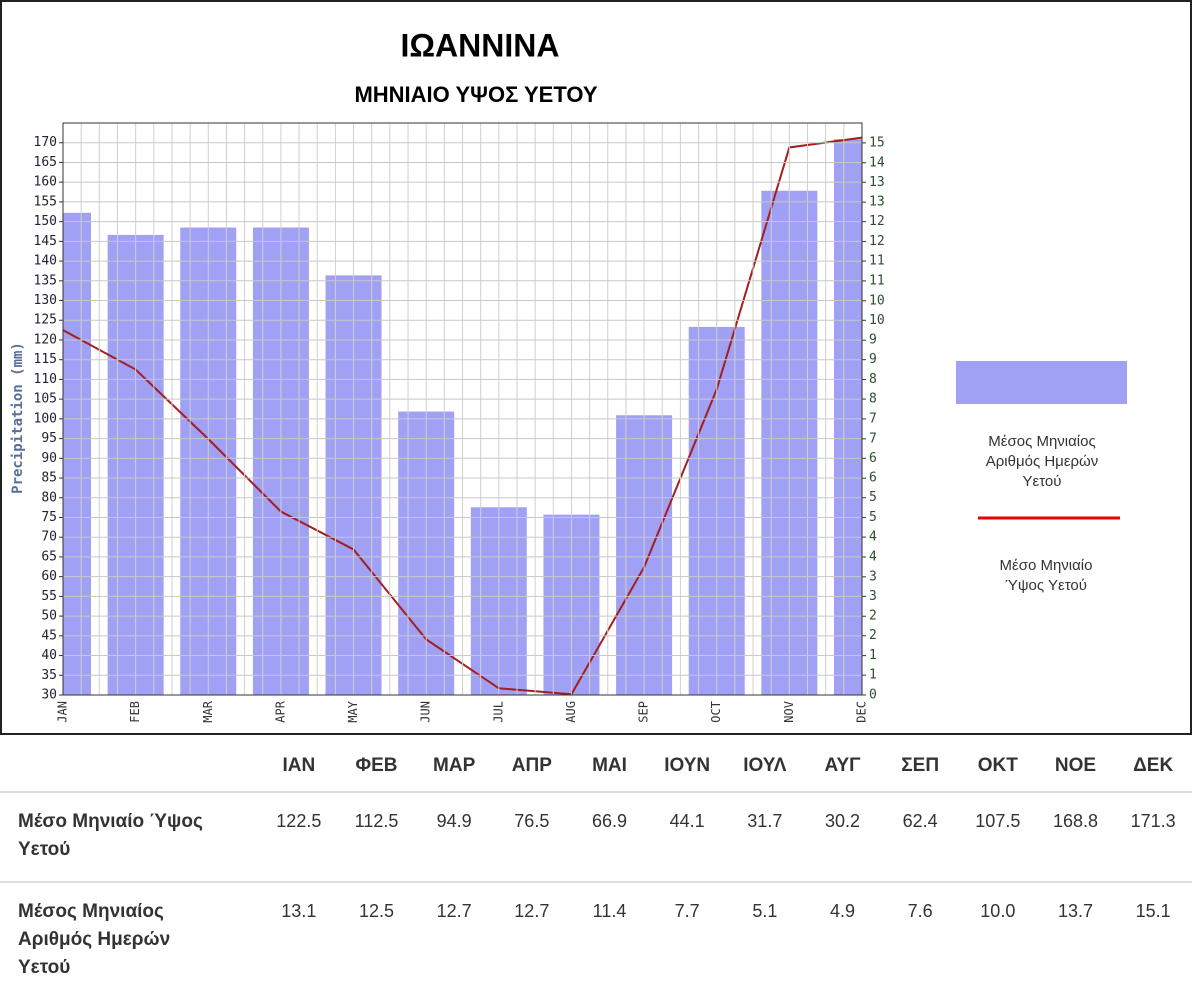 The height and width of the screenshot is (983, 1192). What do you see at coordinates (532, 765) in the screenshot?
I see `table-header: ΑΠΡ` at bounding box center [532, 765].